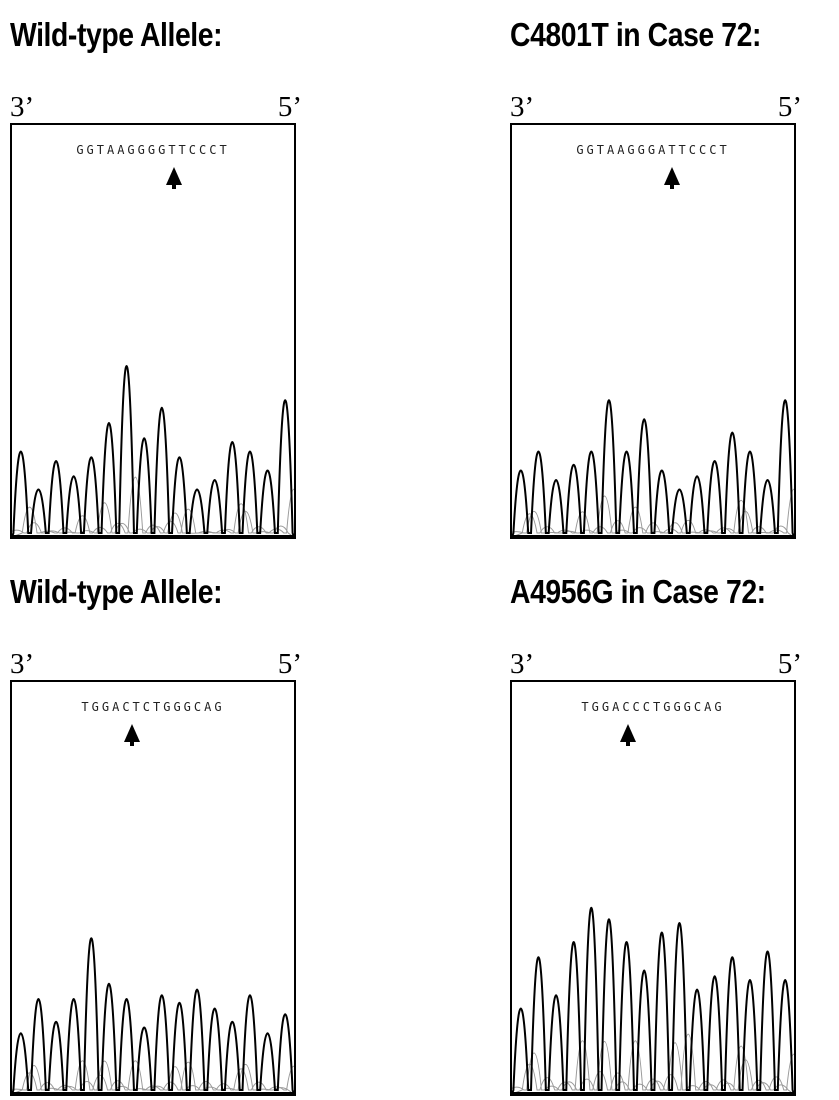 This screenshot has height=1100, width=839. What do you see at coordinates (653, 150) in the screenshot?
I see `base-sequence: GGTAAGGGATTCCCT` at bounding box center [653, 150].